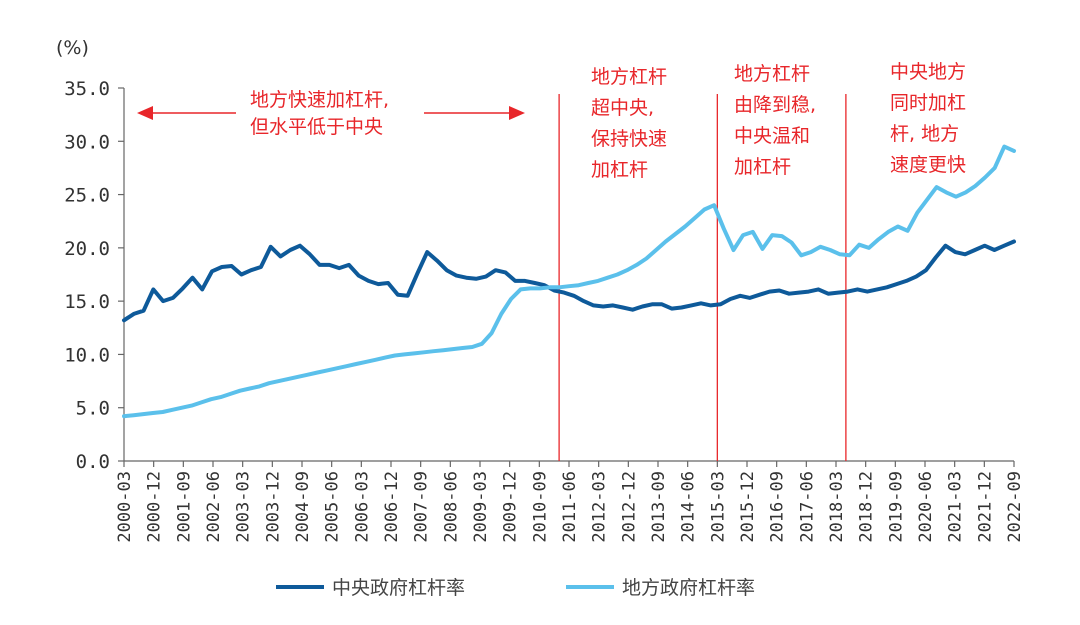 The image size is (1080, 625). Describe the element at coordinates (481, 507) in the screenshot. I see `x-tick-label: 2009-03` at that location.